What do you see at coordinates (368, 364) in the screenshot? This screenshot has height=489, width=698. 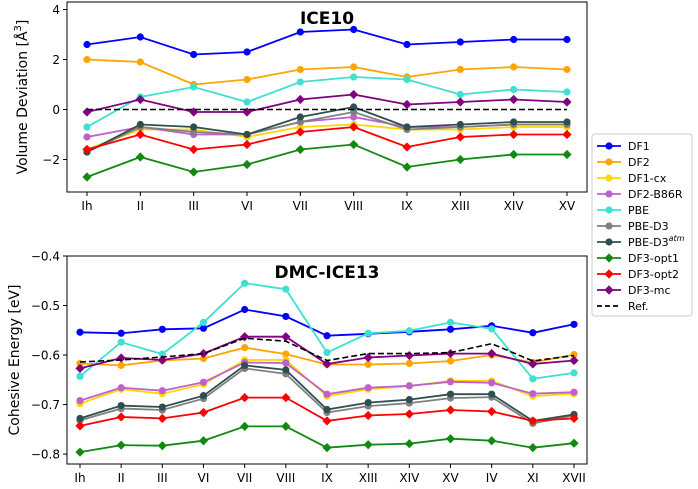 I see `bottom-point-df2-xiii` at bounding box center [368, 364].